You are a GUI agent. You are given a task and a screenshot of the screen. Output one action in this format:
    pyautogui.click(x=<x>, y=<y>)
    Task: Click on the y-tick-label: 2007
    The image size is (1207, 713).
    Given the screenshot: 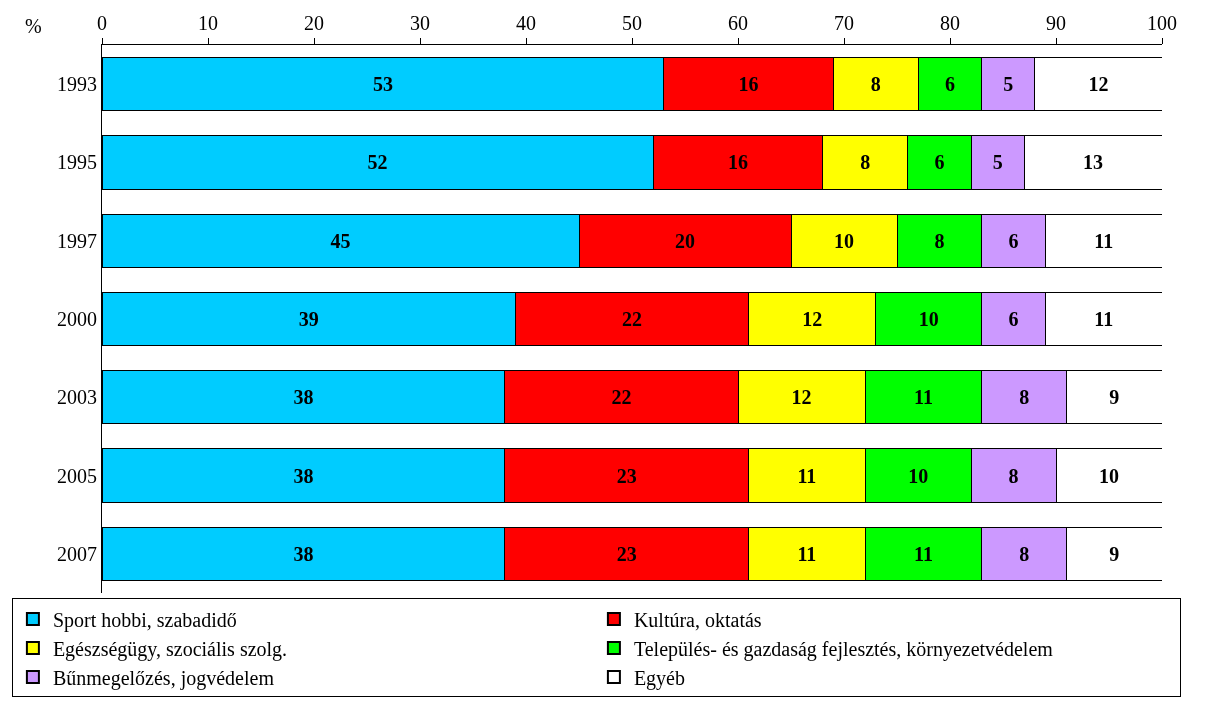 What is the action you would take?
    pyautogui.click(x=77, y=553)
    